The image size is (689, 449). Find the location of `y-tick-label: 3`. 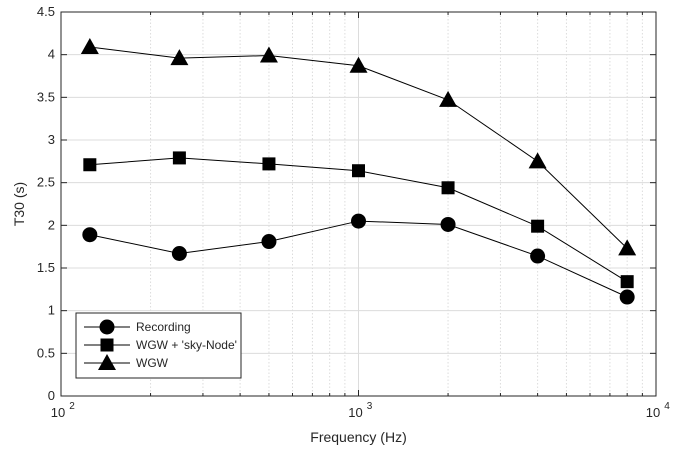

y-tick-label: 3 is located at coordinates (51, 139).